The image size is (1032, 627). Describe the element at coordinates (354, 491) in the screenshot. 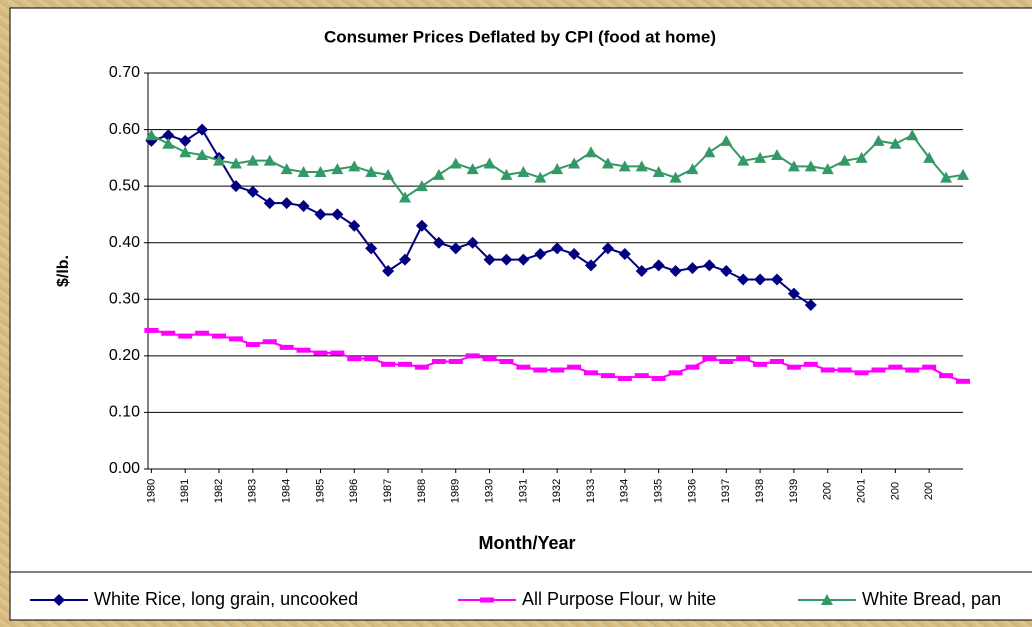

I see `x-tick-label: 1986` at that location.